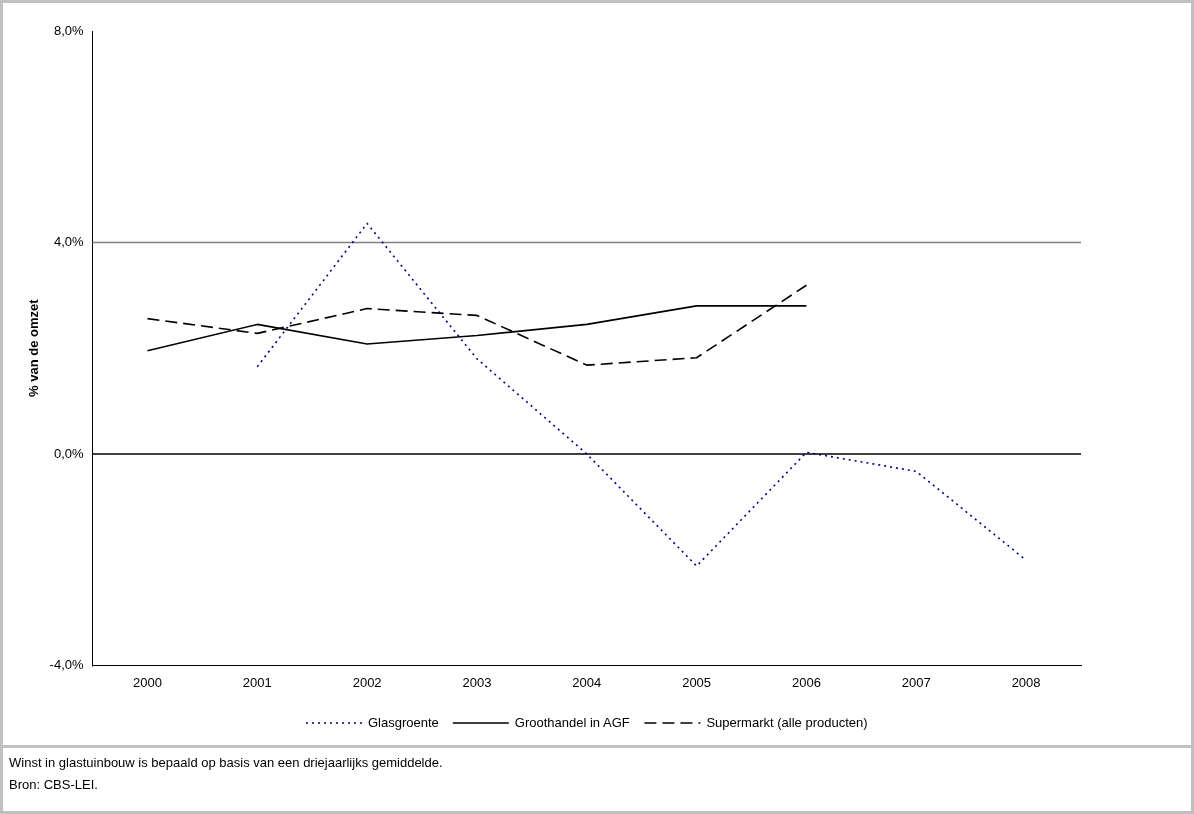 The image size is (1194, 814). What do you see at coordinates (54, 785) in the screenshot?
I see `text: Bron: CBS-LEI.` at bounding box center [54, 785].